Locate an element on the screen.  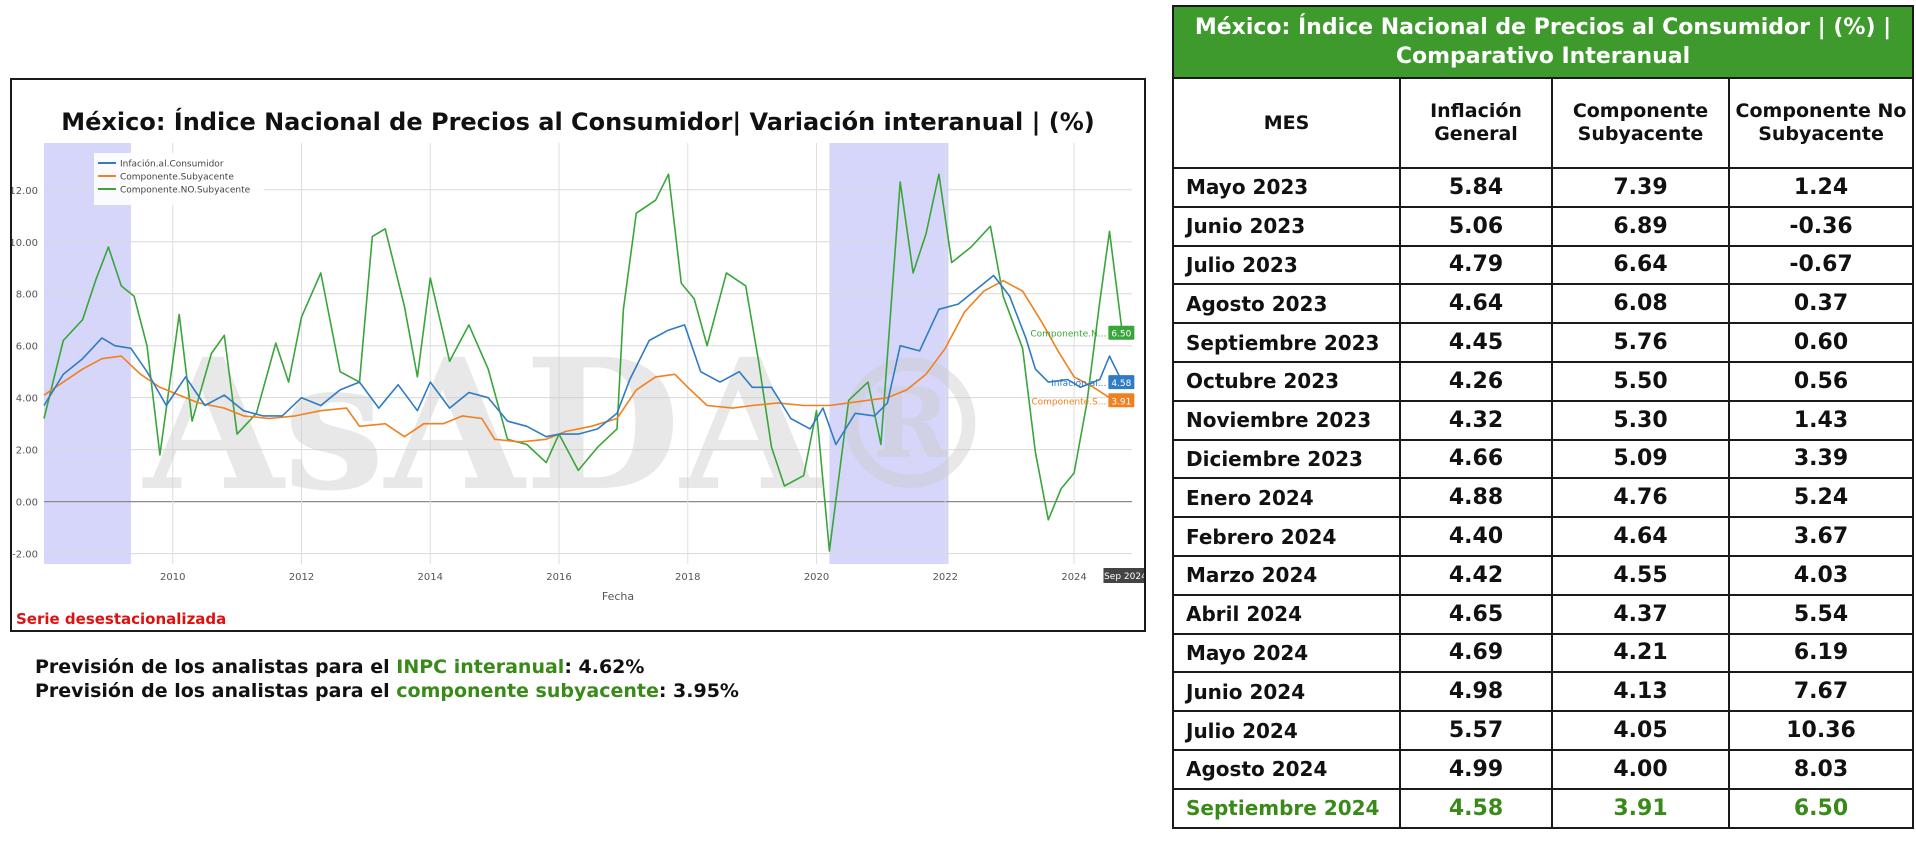
cell-subyacente: 6.64 is located at coordinates (1640, 265).